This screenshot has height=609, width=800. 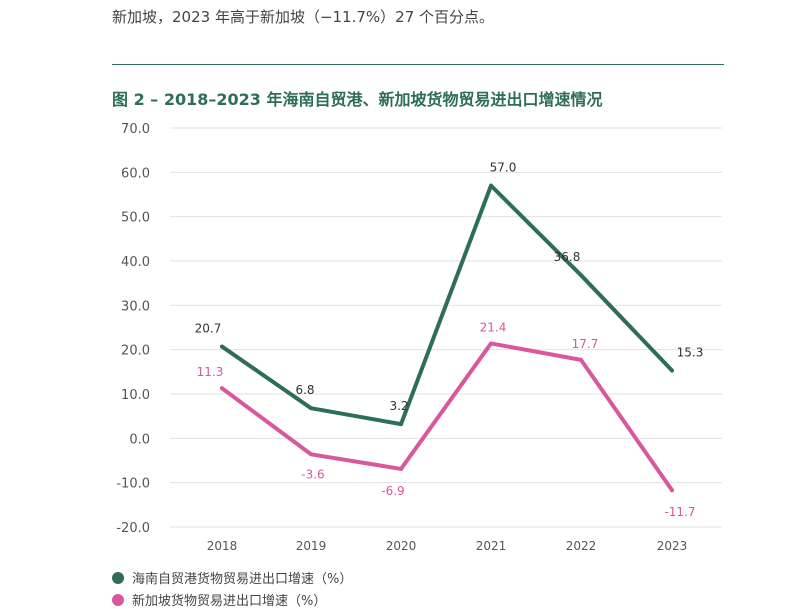 What do you see at coordinates (135, 306) in the screenshot?
I see `y-tick-label: 30.0` at bounding box center [135, 306].